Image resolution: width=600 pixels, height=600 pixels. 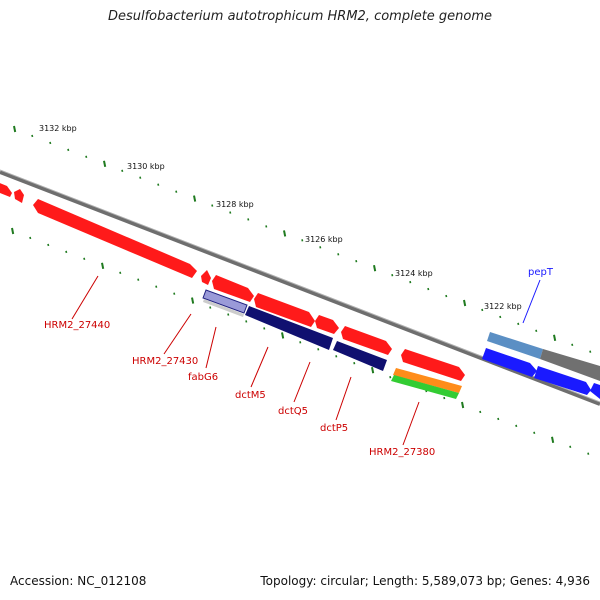 What do you see at coordinates (570, 365) in the screenshot?
I see `gray-feature` at bounding box center [570, 365].